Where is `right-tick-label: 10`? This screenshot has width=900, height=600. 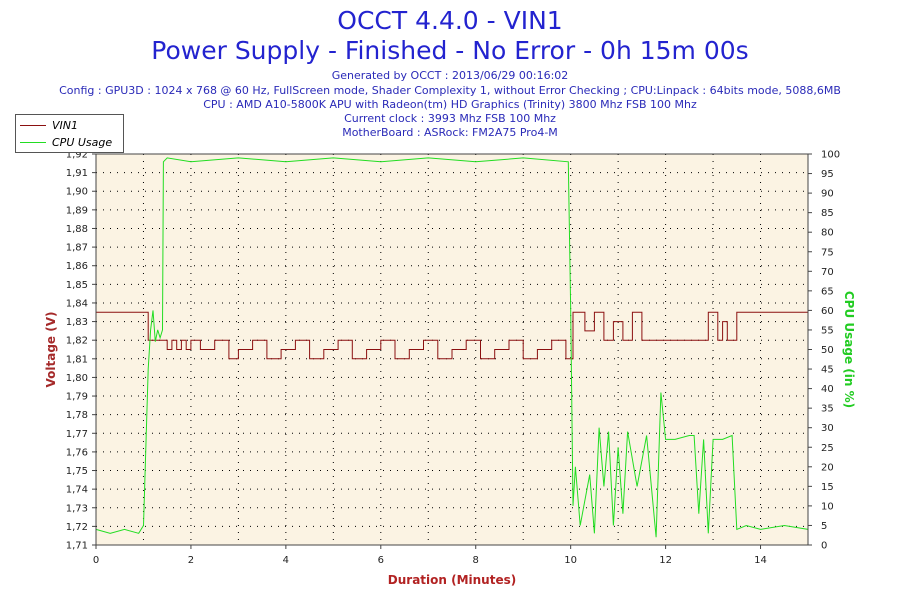 right-tick-label: 10 is located at coordinates (827, 506).